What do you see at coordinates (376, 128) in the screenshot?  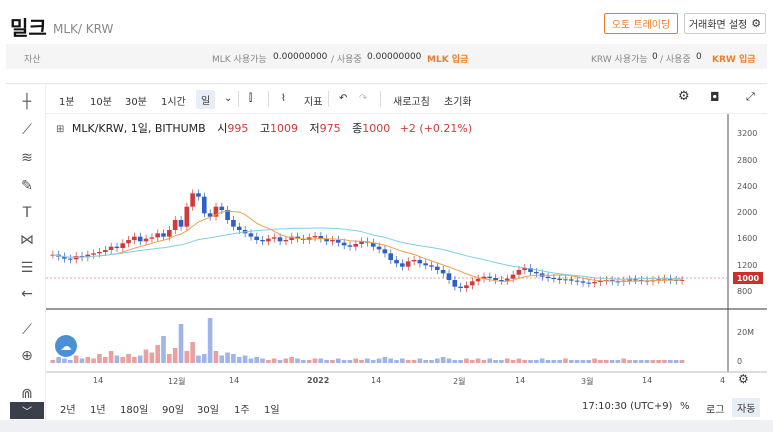 I see `close-value: 1000` at bounding box center [376, 128].